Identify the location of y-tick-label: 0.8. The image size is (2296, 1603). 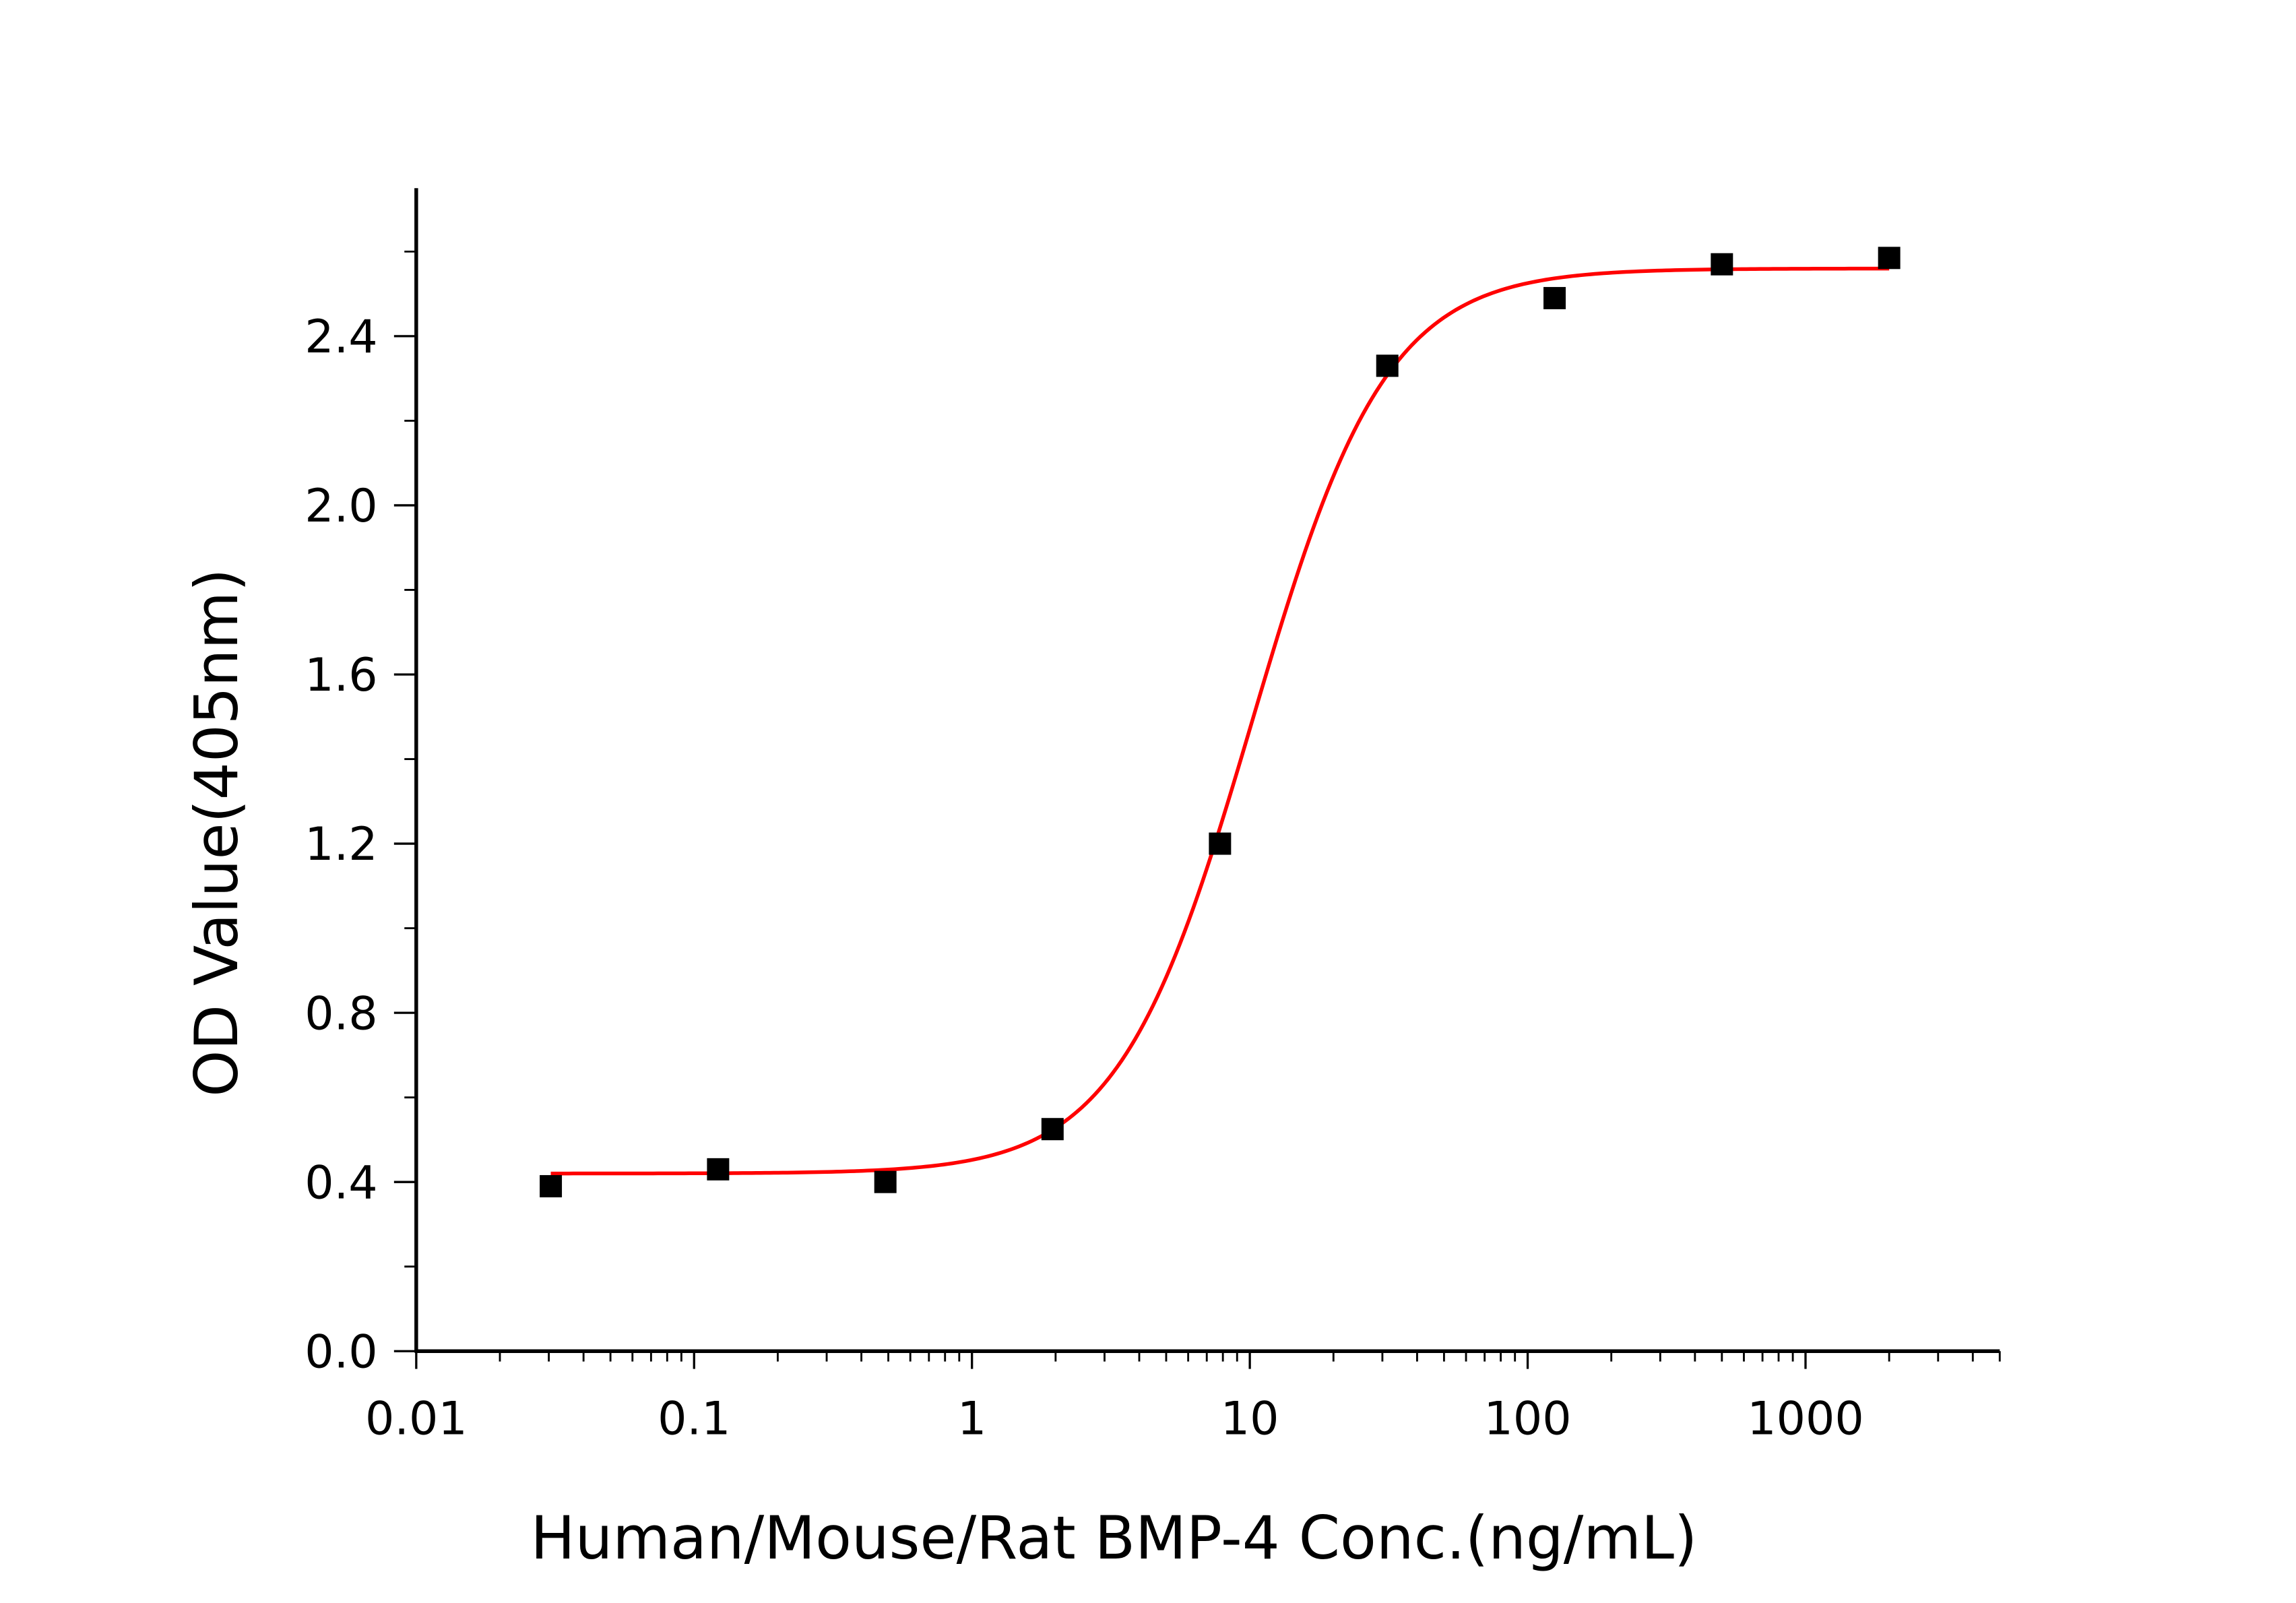
(341, 1013).